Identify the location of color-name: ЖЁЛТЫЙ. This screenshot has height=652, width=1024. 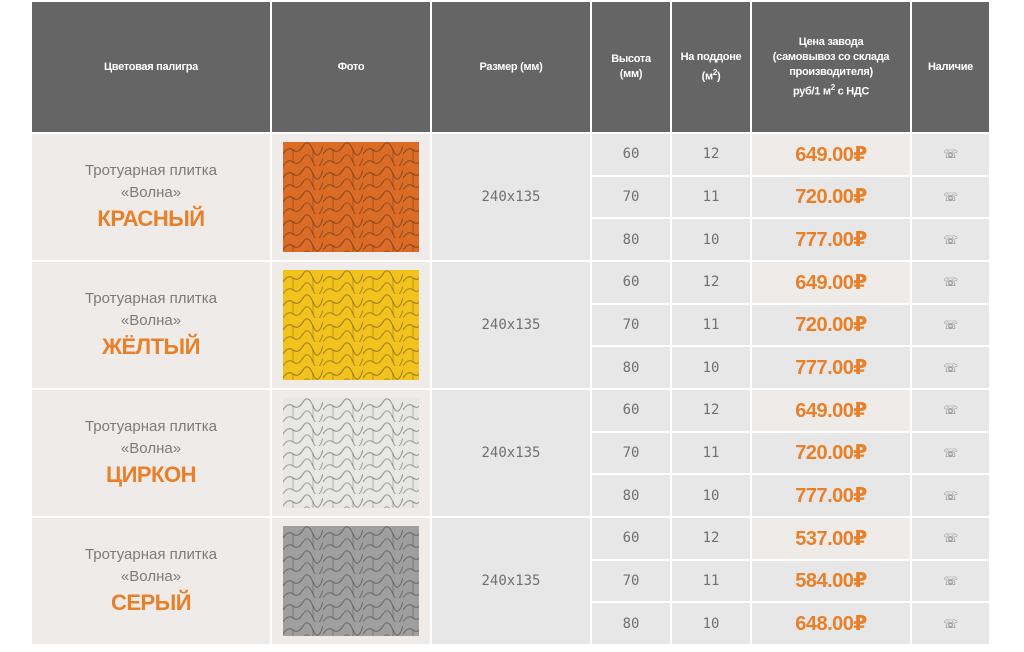
(151, 346).